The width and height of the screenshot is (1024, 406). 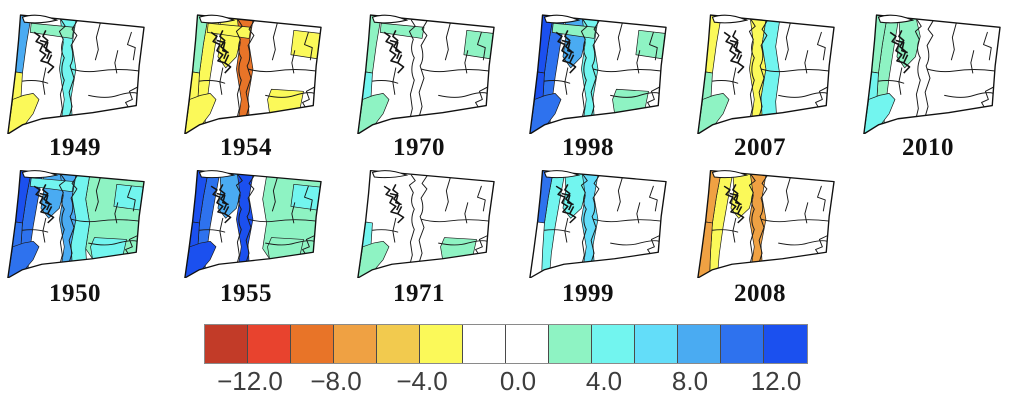 What do you see at coordinates (246, 293) in the screenshot?
I see `map-year-label: 1955` at bounding box center [246, 293].